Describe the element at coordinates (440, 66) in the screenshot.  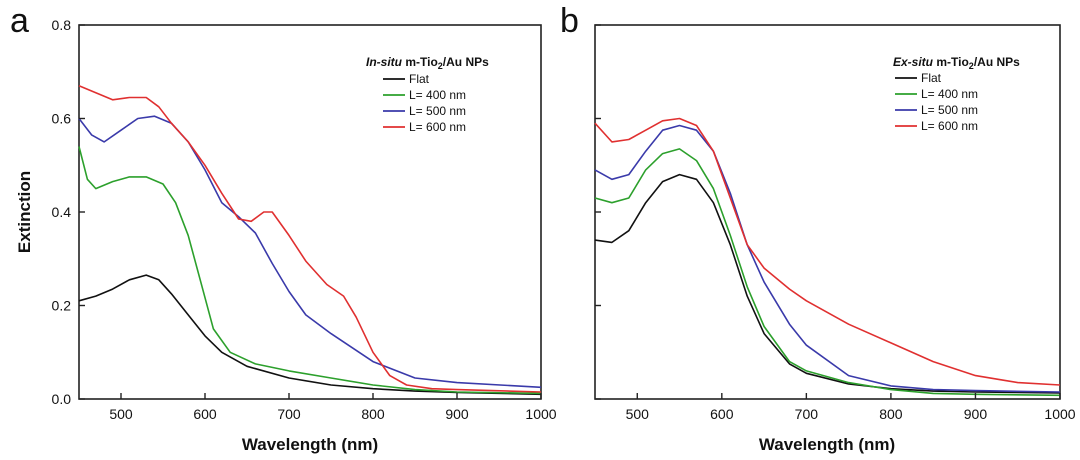
I see `panel-a-legend-title-sub: 2` at that location.